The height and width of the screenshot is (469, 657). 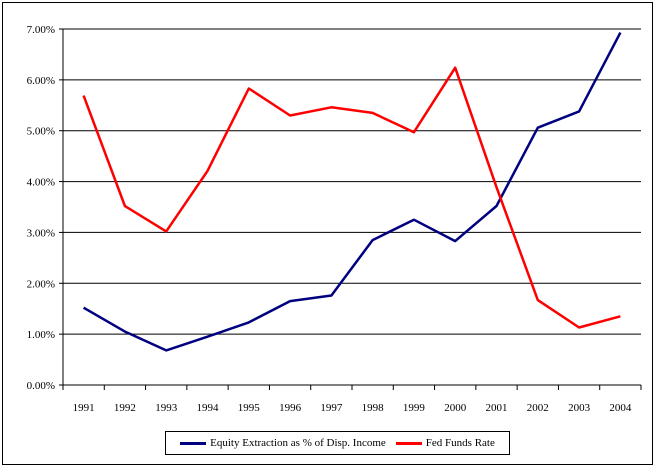 What do you see at coordinates (298, 443) in the screenshot?
I see `legend-label-equity-extraction: Equity Extraction as % of Disp. Income` at bounding box center [298, 443].